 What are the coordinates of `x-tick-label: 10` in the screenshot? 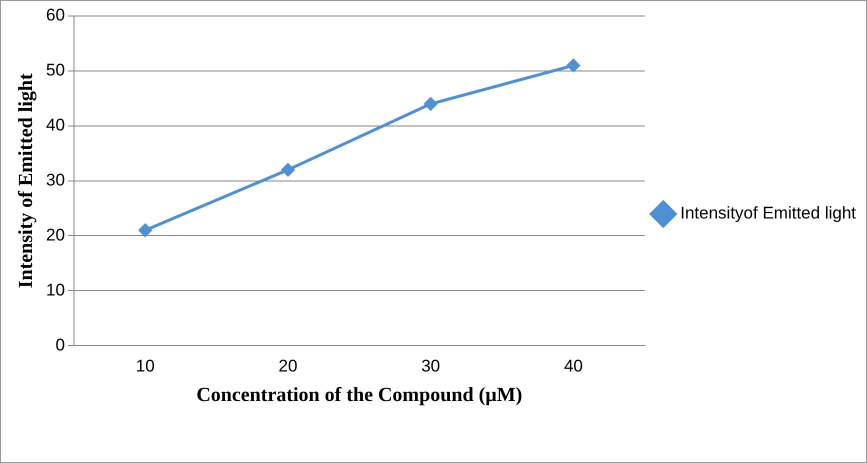 It's located at (145, 366).